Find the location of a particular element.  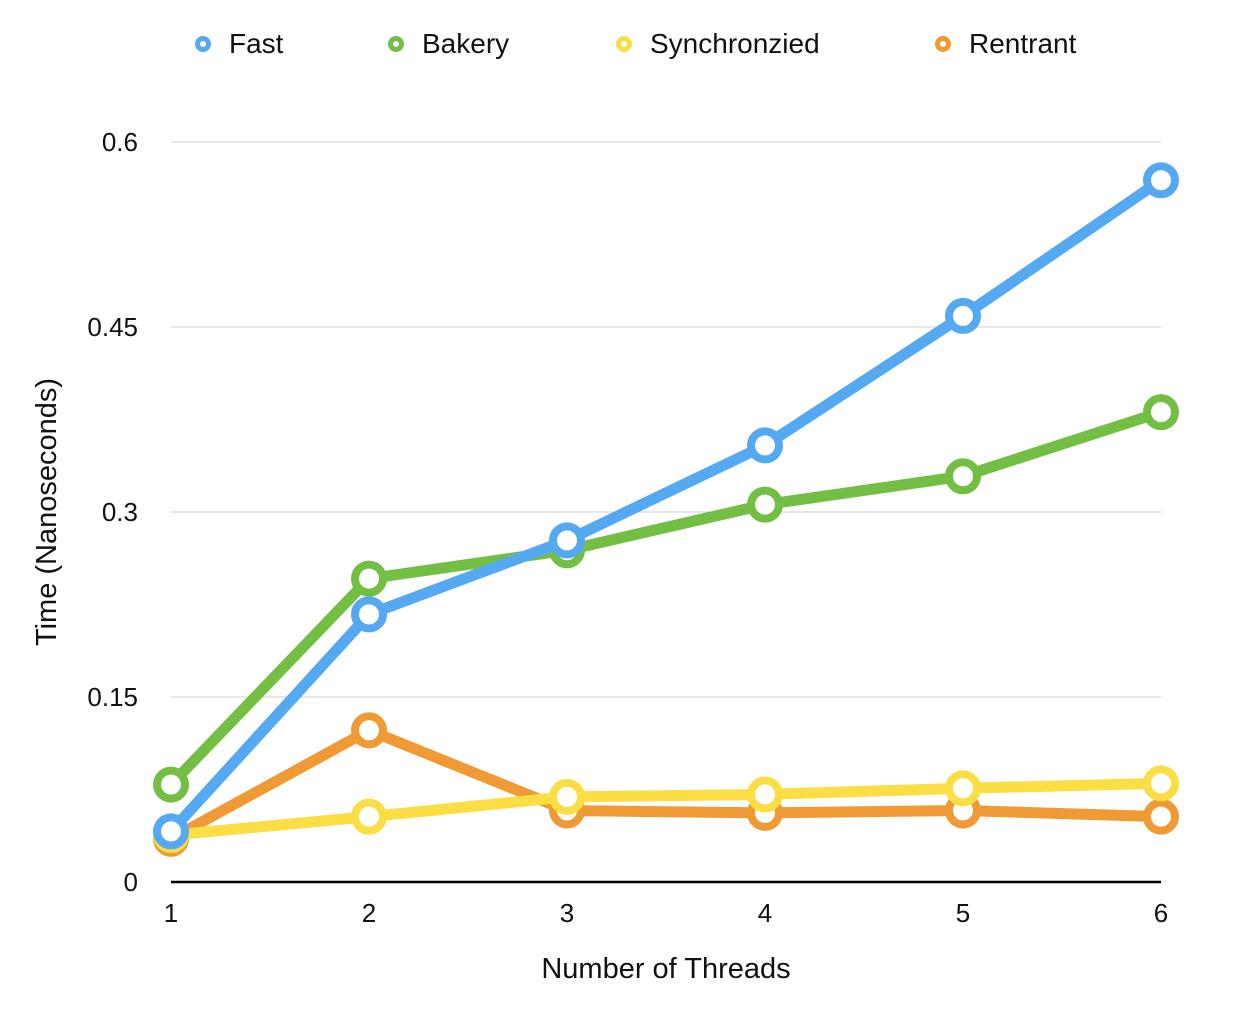

series-line-rentrant is located at coordinates (666, 784).